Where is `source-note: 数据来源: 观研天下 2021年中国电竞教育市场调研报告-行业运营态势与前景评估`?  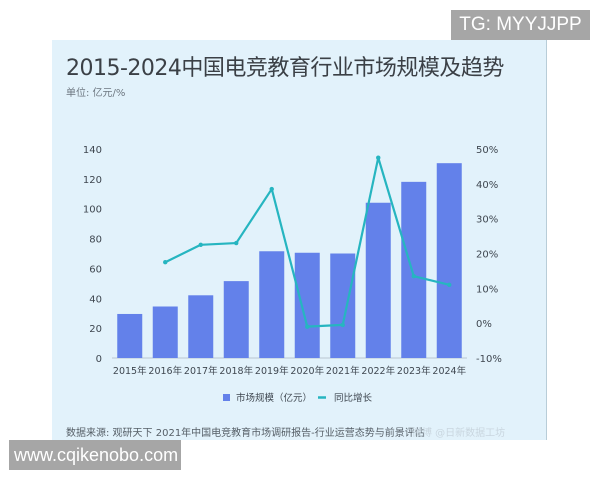 source-note: 数据来源: 观研天下 2021年中国电竞教育市场调研报告-行业运营态势与前景评估 is located at coordinates (245, 433).